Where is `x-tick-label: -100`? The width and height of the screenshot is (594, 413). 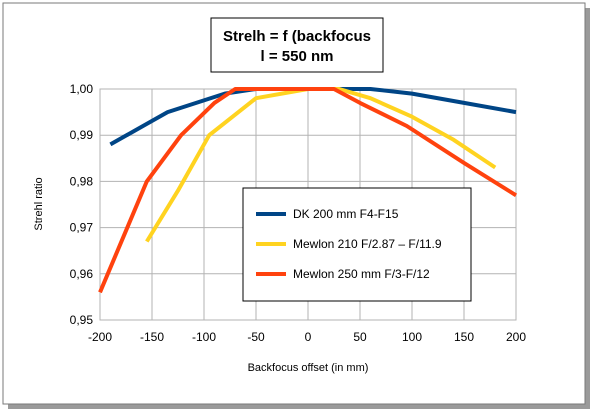
x-tick-label: -100 is located at coordinates (204, 337).